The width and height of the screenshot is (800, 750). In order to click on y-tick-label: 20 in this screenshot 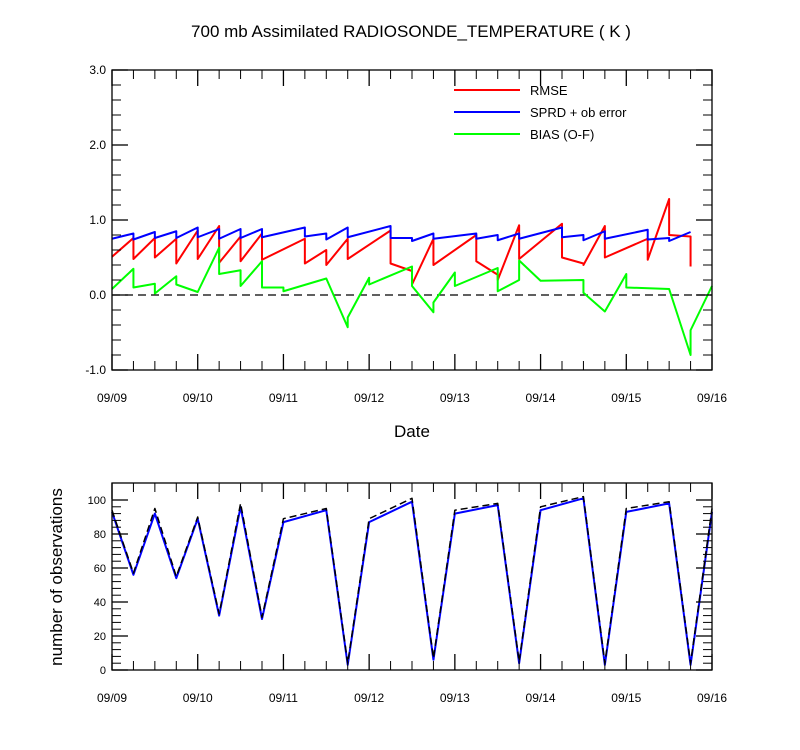, I will do `click(100, 637)`.